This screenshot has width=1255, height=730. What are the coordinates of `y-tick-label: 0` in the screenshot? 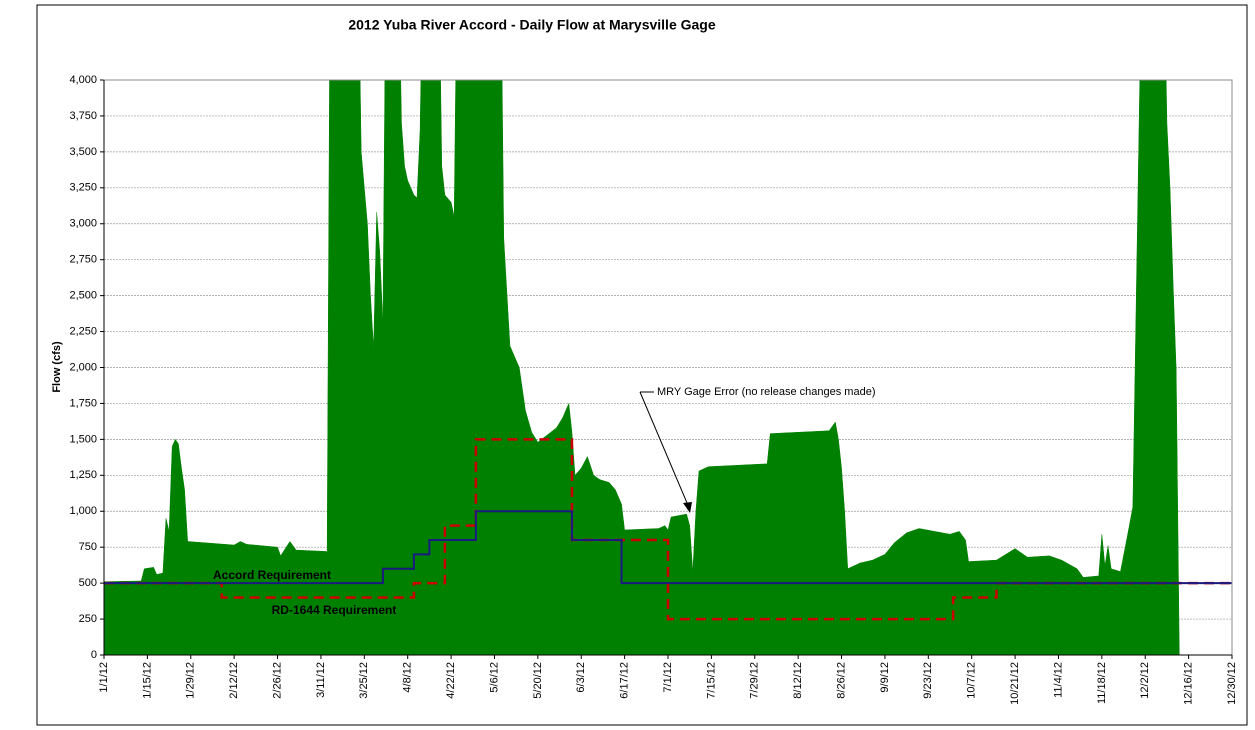 It's located at (94, 655).